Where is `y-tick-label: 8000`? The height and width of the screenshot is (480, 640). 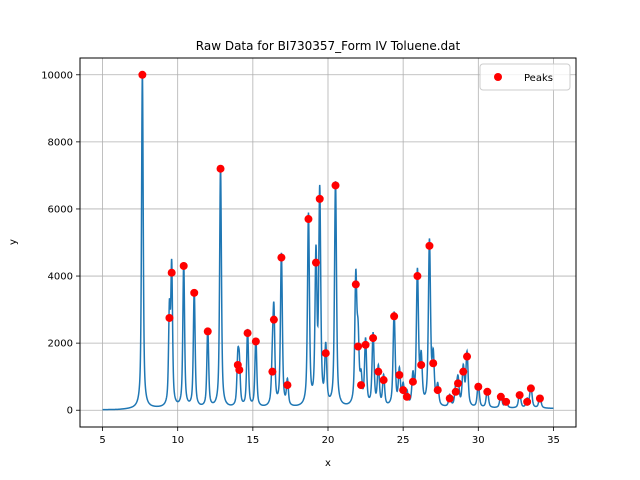
y-tick-label: 8000 is located at coordinates (60, 142).